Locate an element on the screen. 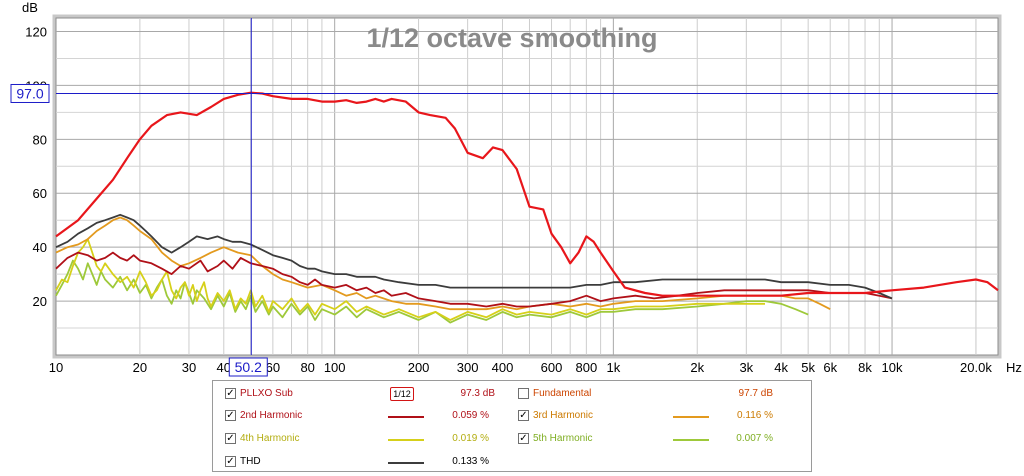 This screenshot has height=476, width=1024. series-line-h4 is located at coordinates (410, 279).